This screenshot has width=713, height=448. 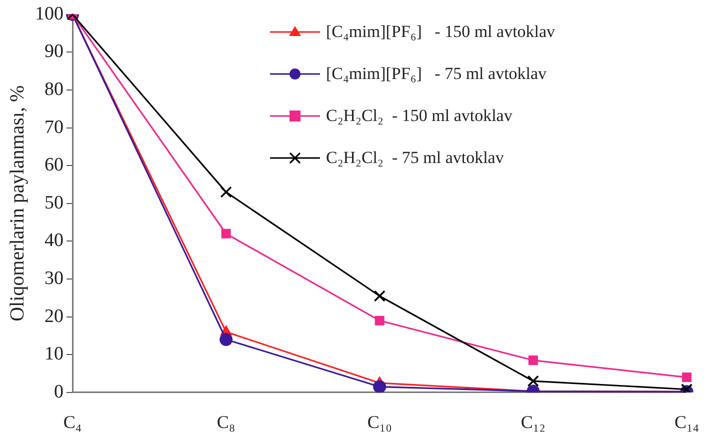 What do you see at coordinates (54, 241) in the screenshot?
I see `y-tick-label: 40` at bounding box center [54, 241].